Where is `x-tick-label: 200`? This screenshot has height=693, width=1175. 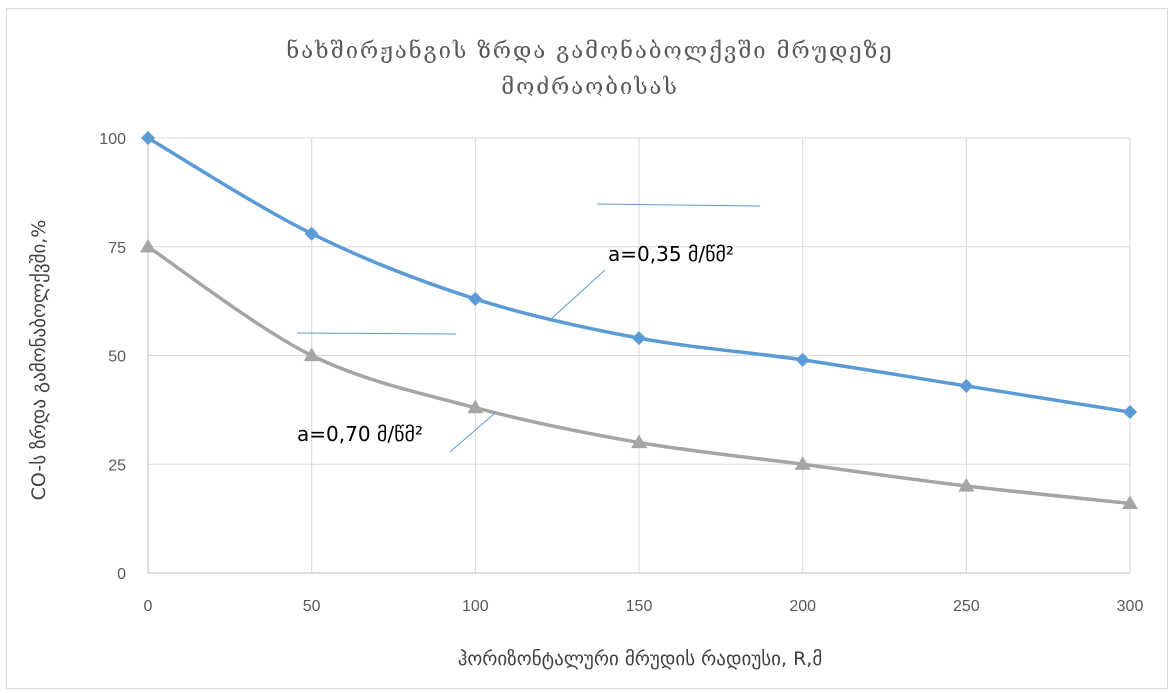 x-tick-label: 200 is located at coordinates (802, 606).